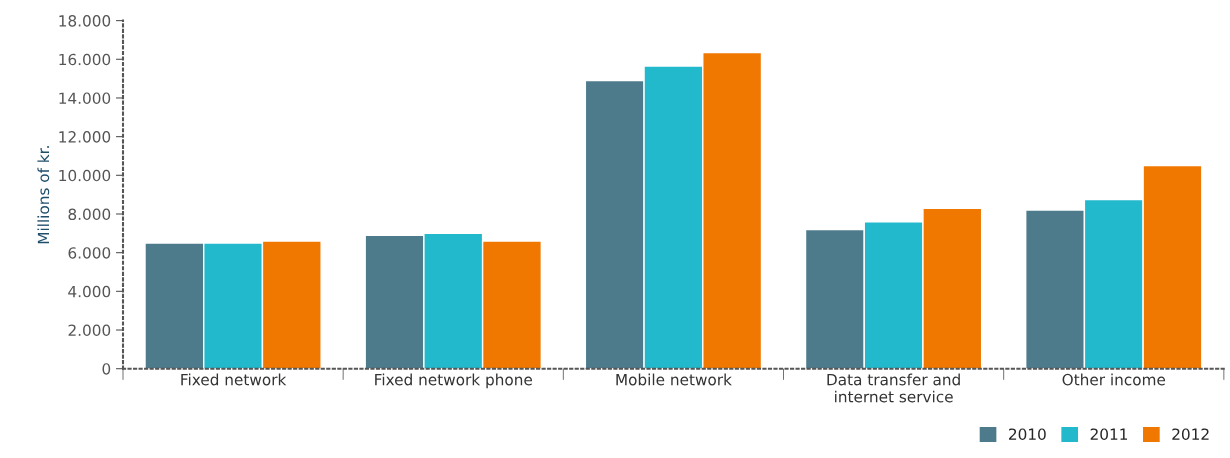  I want to click on x-tick-label: Other income, so click(1114, 379).